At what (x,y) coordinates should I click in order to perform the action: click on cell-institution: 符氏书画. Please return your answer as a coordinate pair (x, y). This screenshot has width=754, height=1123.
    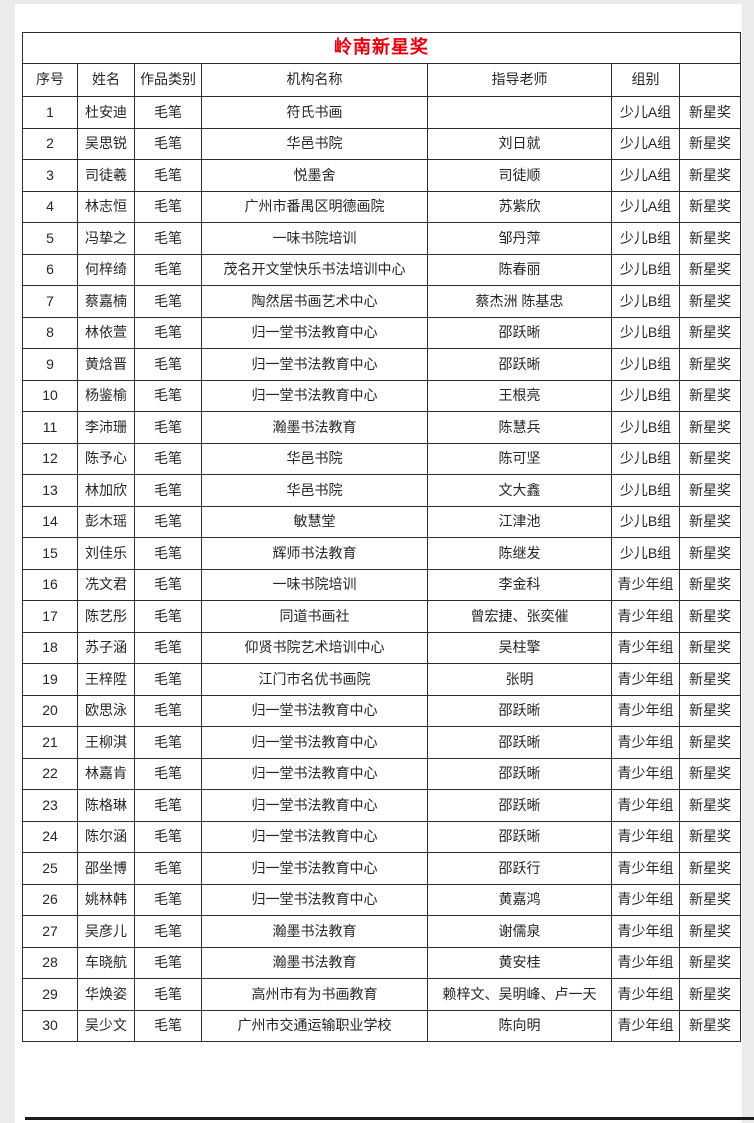
    Looking at the image, I should click on (314, 112).